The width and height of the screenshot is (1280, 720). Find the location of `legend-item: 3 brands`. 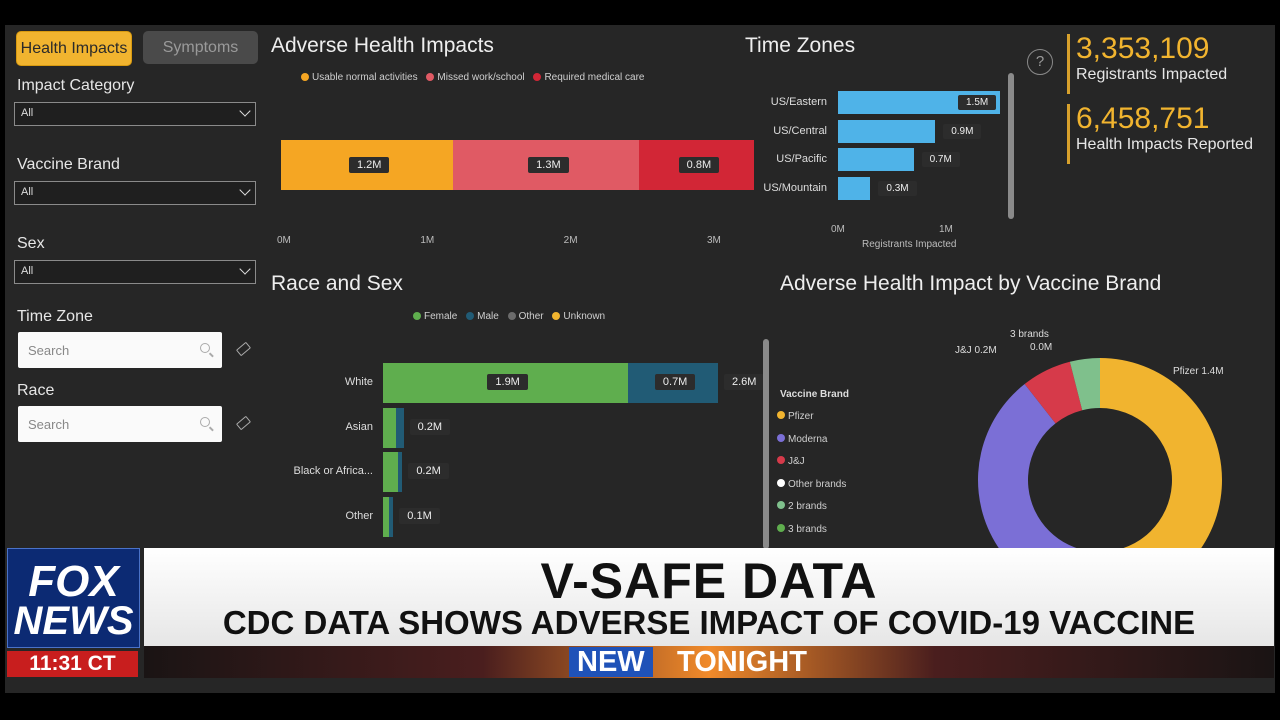

legend-item: 3 brands is located at coordinates (811, 530).